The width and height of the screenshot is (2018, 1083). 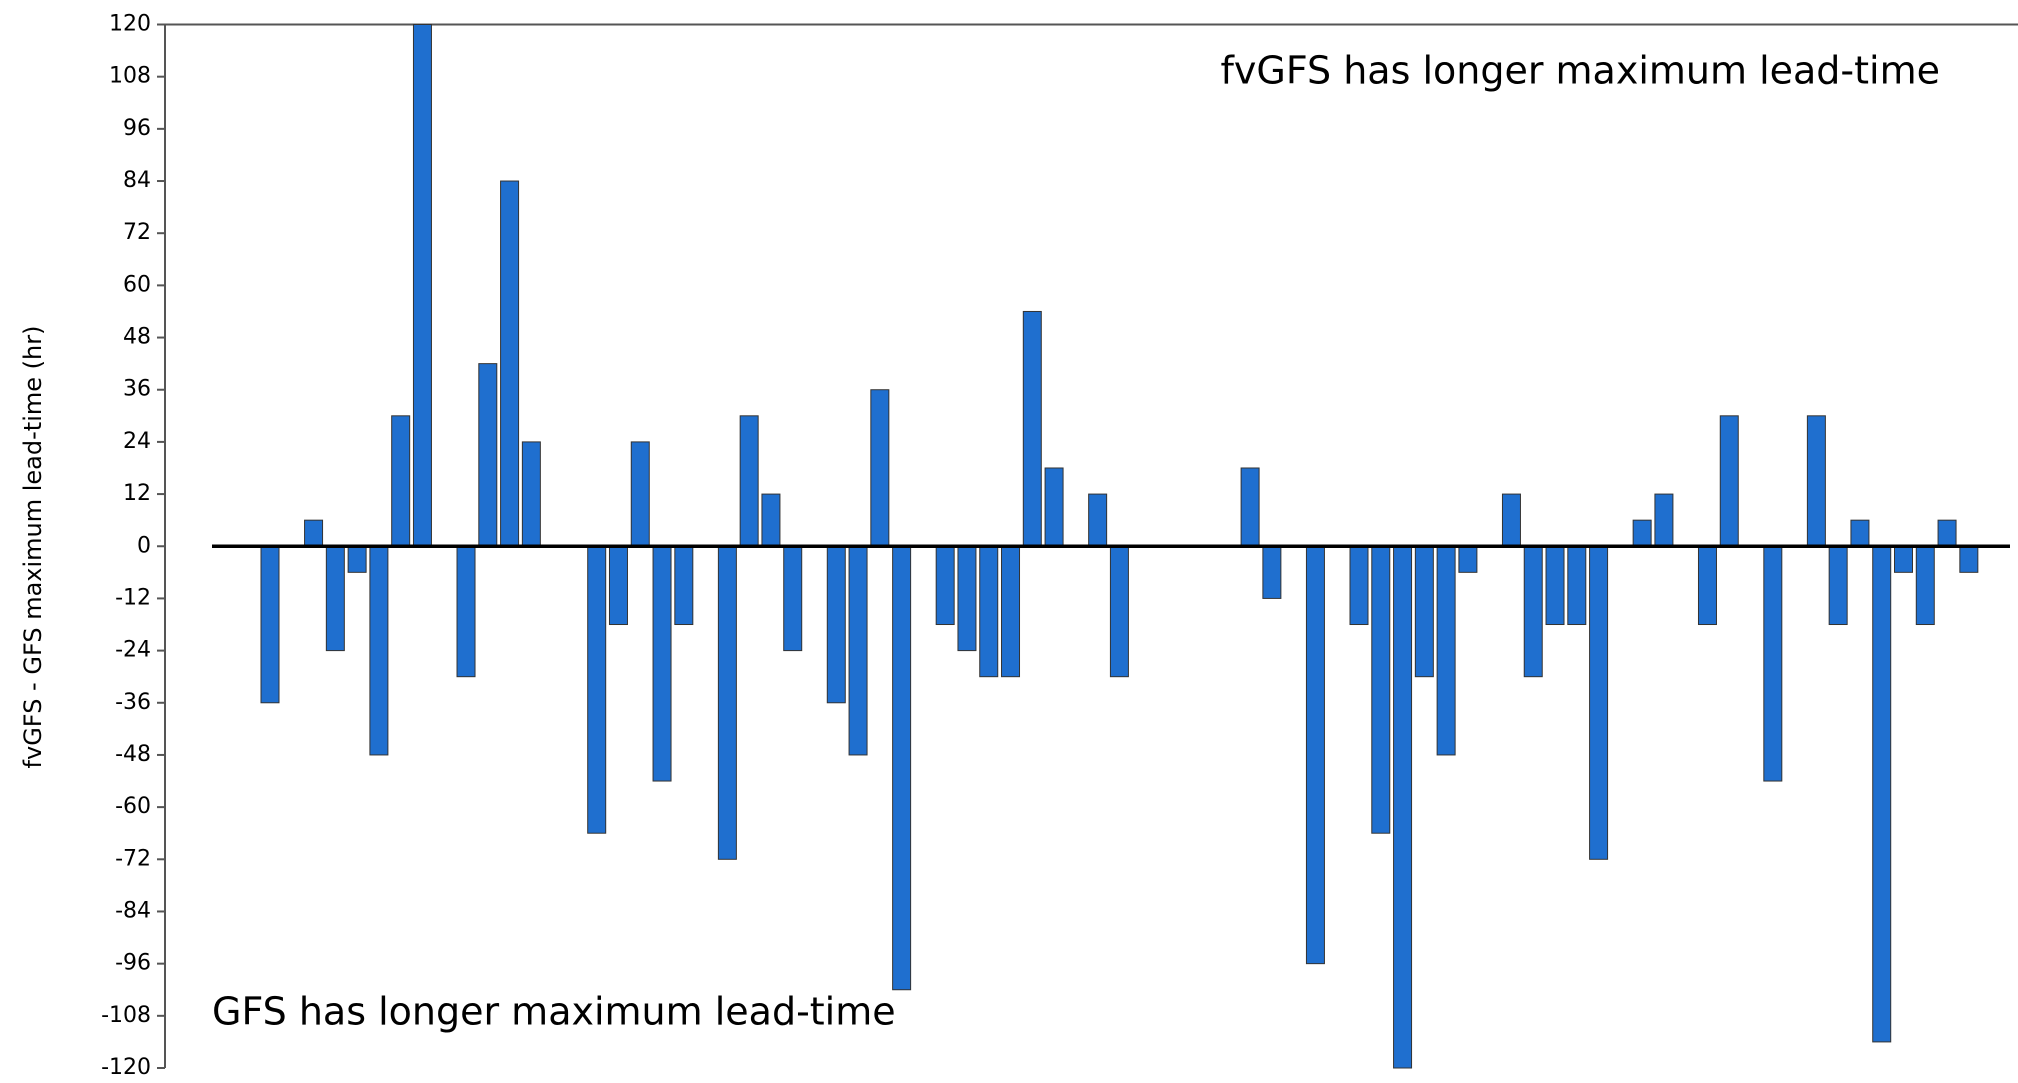 What do you see at coordinates (130, 24) in the screenshot?
I see `y-tick-label: 120` at bounding box center [130, 24].